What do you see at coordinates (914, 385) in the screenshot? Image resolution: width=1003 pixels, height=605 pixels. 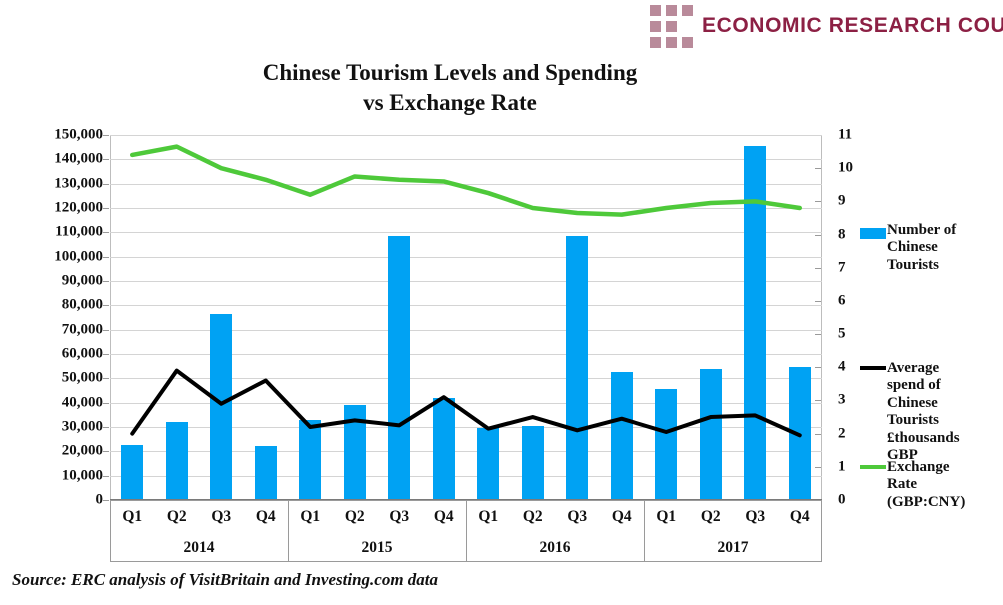 I see `legend-label-line: spend of` at bounding box center [914, 385].